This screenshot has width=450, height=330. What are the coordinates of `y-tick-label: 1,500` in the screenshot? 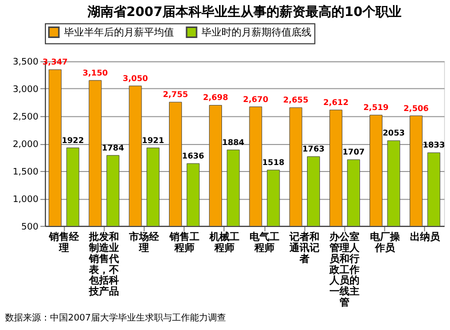 It's located at (25, 172).